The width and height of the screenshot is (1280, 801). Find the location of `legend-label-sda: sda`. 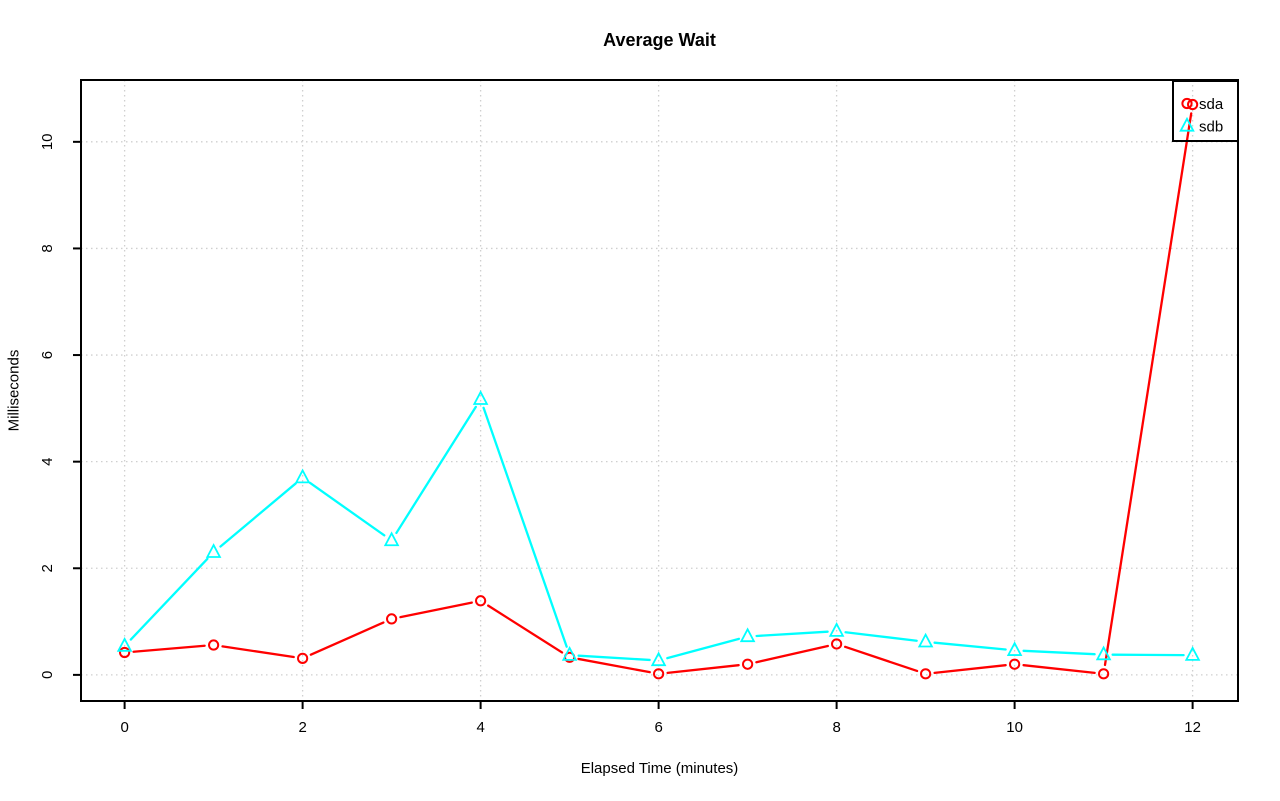

legend-label-sda: sda is located at coordinates (1211, 104).